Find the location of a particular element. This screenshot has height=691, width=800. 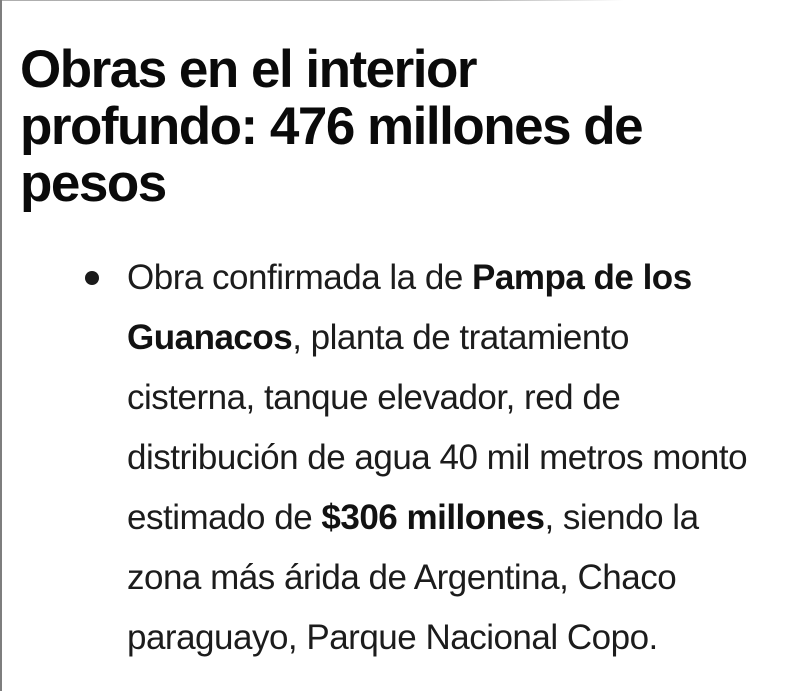

text-segment: , planta de tratamiento is located at coordinates (461, 337).